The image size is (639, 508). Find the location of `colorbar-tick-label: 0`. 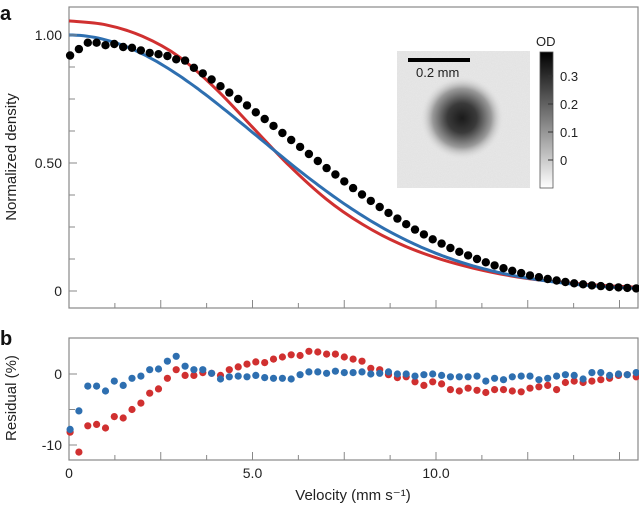

colorbar-tick-label: 0 is located at coordinates (563, 160).